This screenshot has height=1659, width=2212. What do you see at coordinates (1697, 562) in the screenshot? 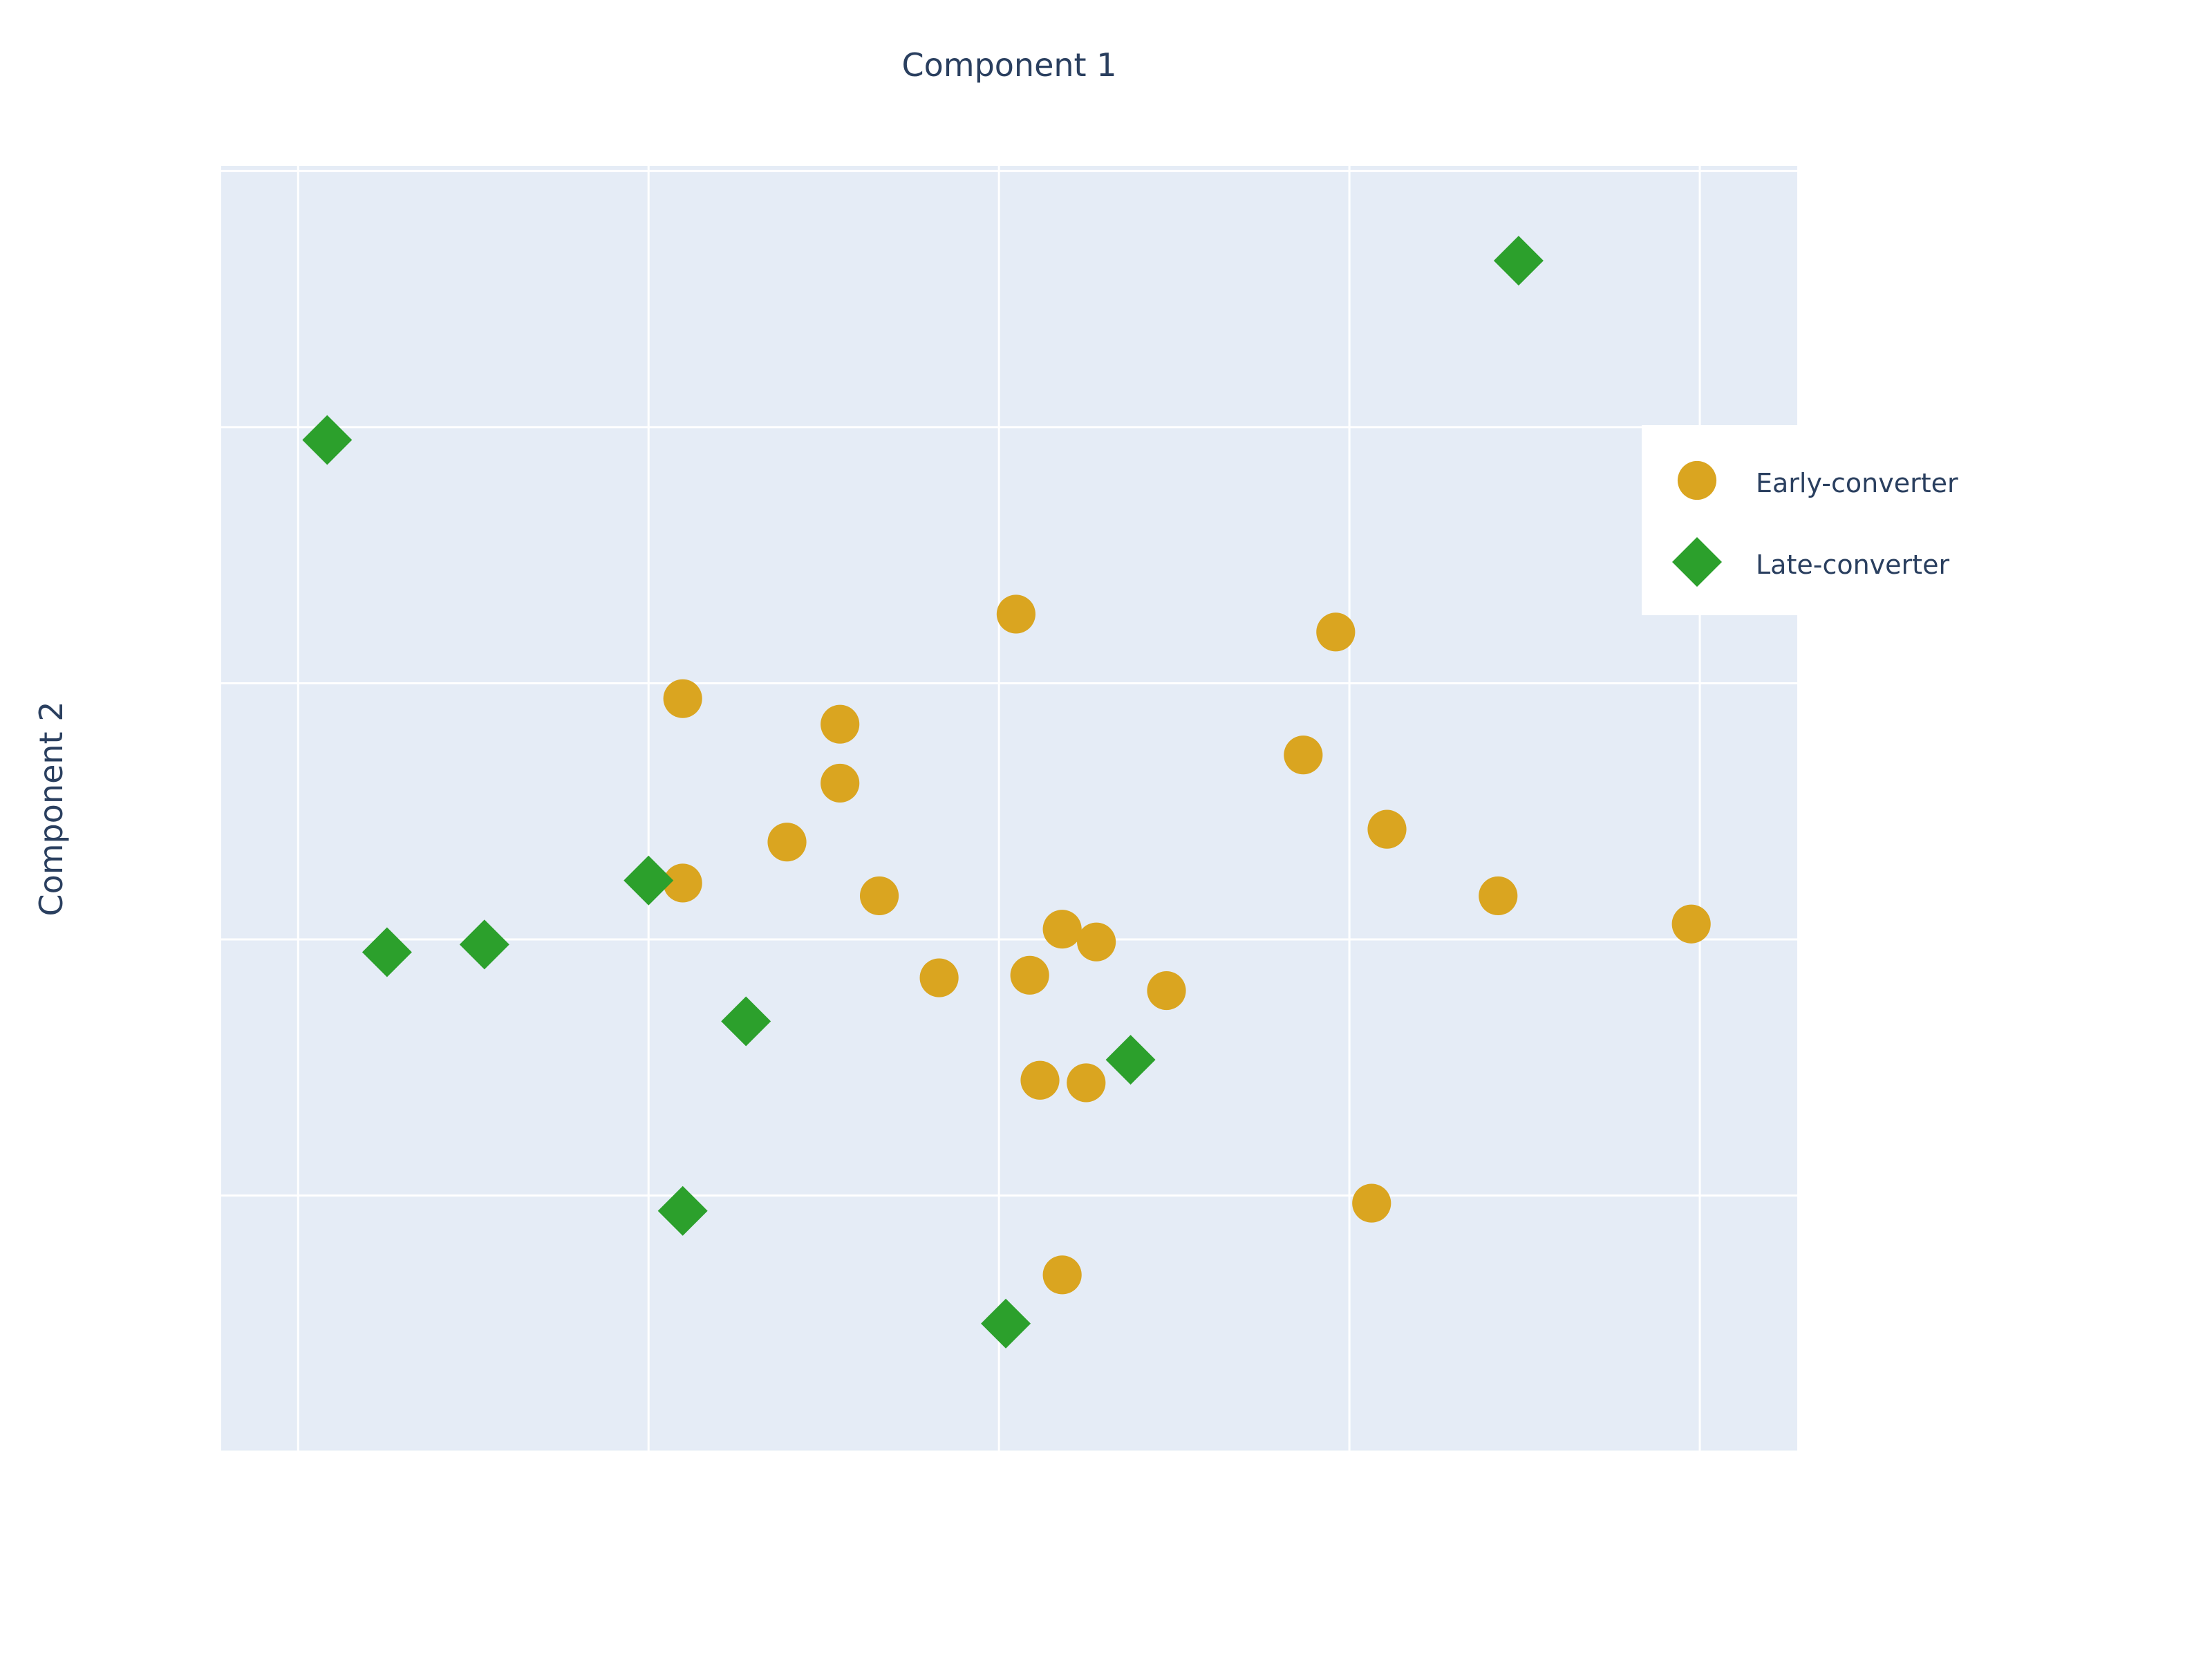
I see `diamond-legend-icon` at bounding box center [1697, 562].